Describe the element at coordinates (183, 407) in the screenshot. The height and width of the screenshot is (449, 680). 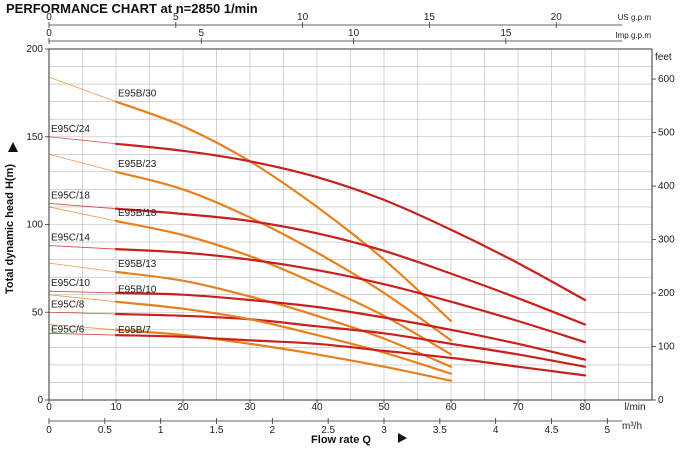
I see `x-tick-label: 20` at that location.